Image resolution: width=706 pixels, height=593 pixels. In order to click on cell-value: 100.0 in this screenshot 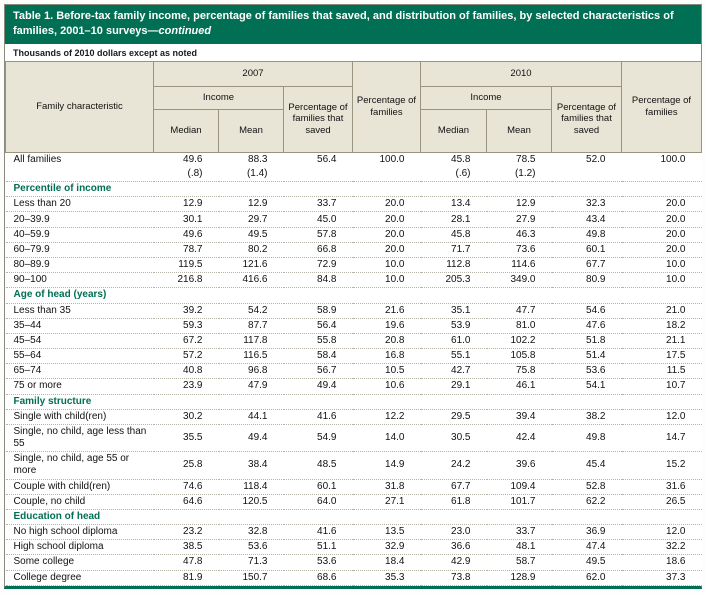, I will do `click(386, 159)`.